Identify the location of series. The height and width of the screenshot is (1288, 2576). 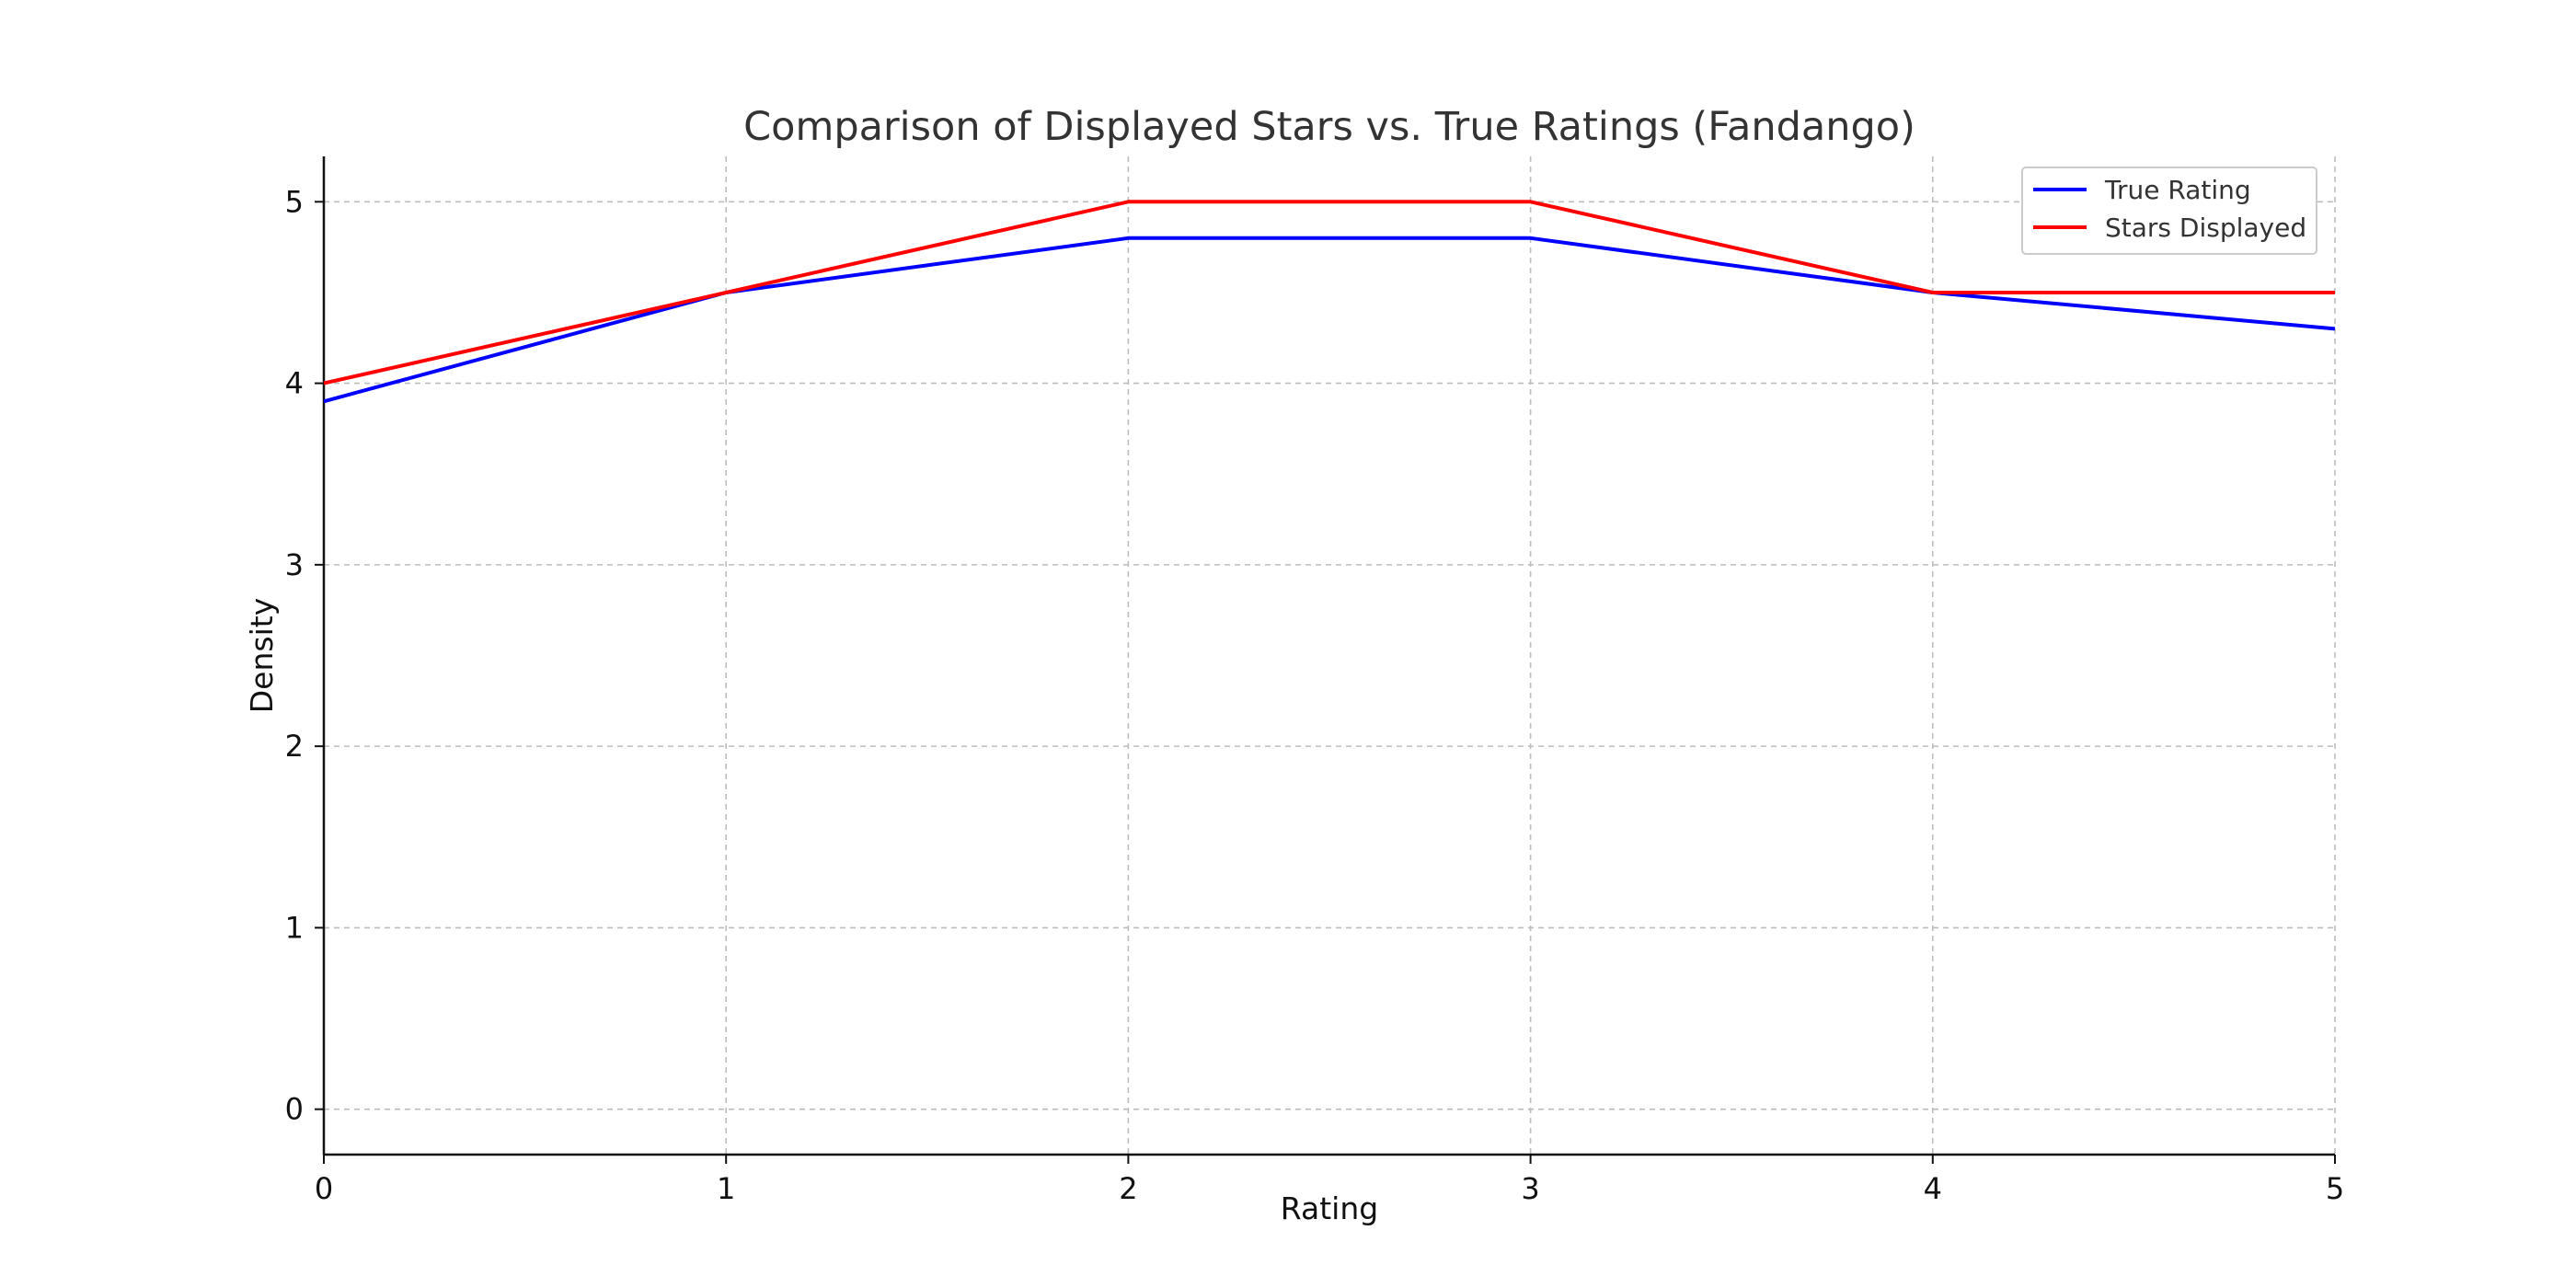
(1329, 302).